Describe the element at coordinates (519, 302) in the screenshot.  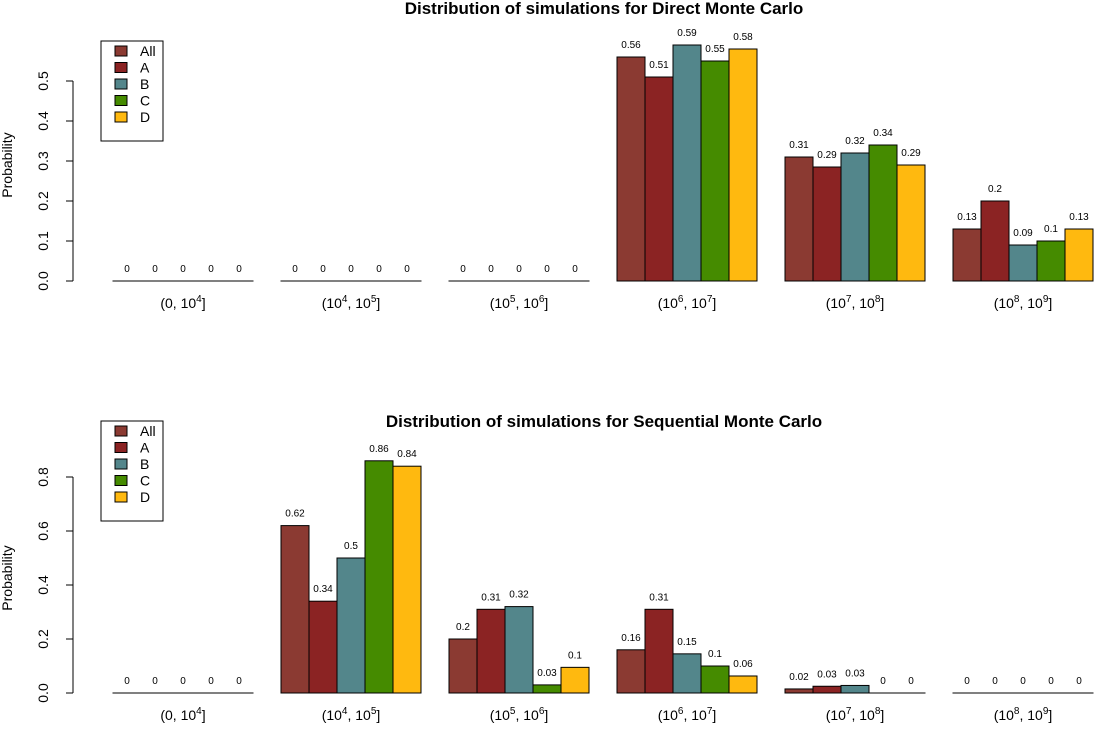
I see `x-category-label: (105, 106]` at that location.